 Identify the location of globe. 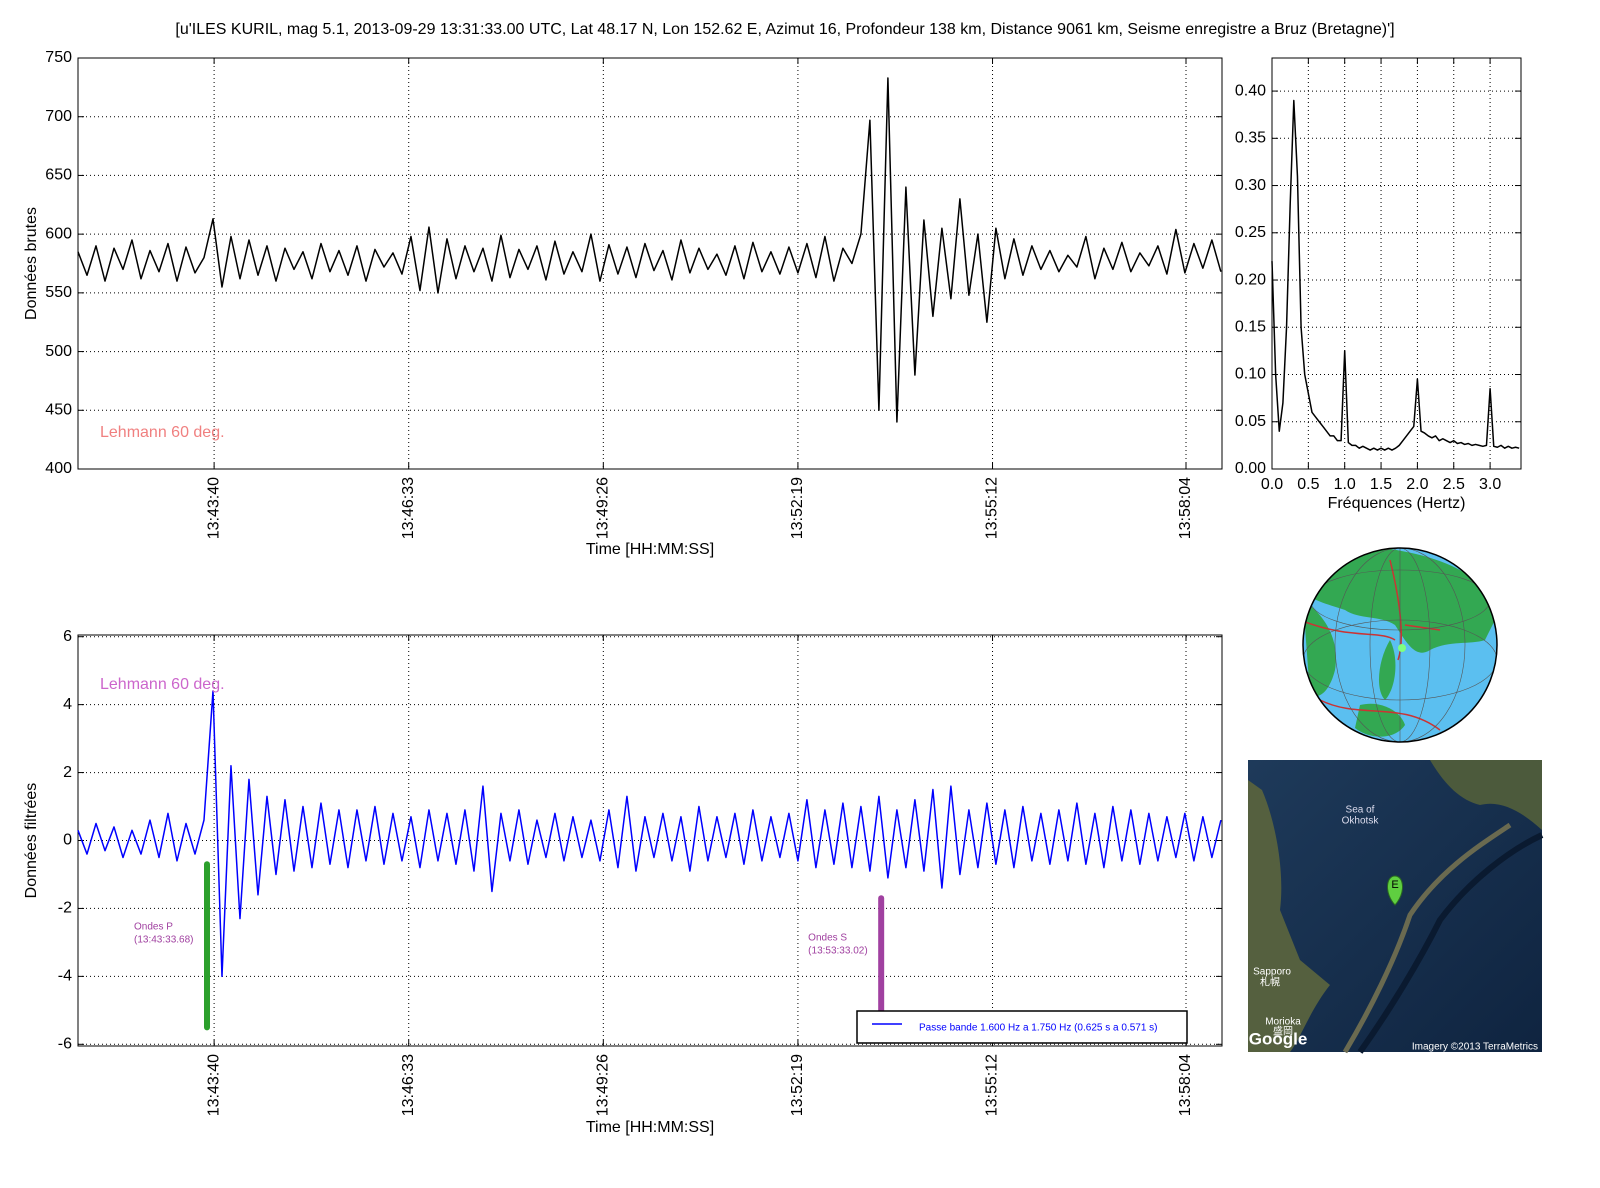
(1400, 645).